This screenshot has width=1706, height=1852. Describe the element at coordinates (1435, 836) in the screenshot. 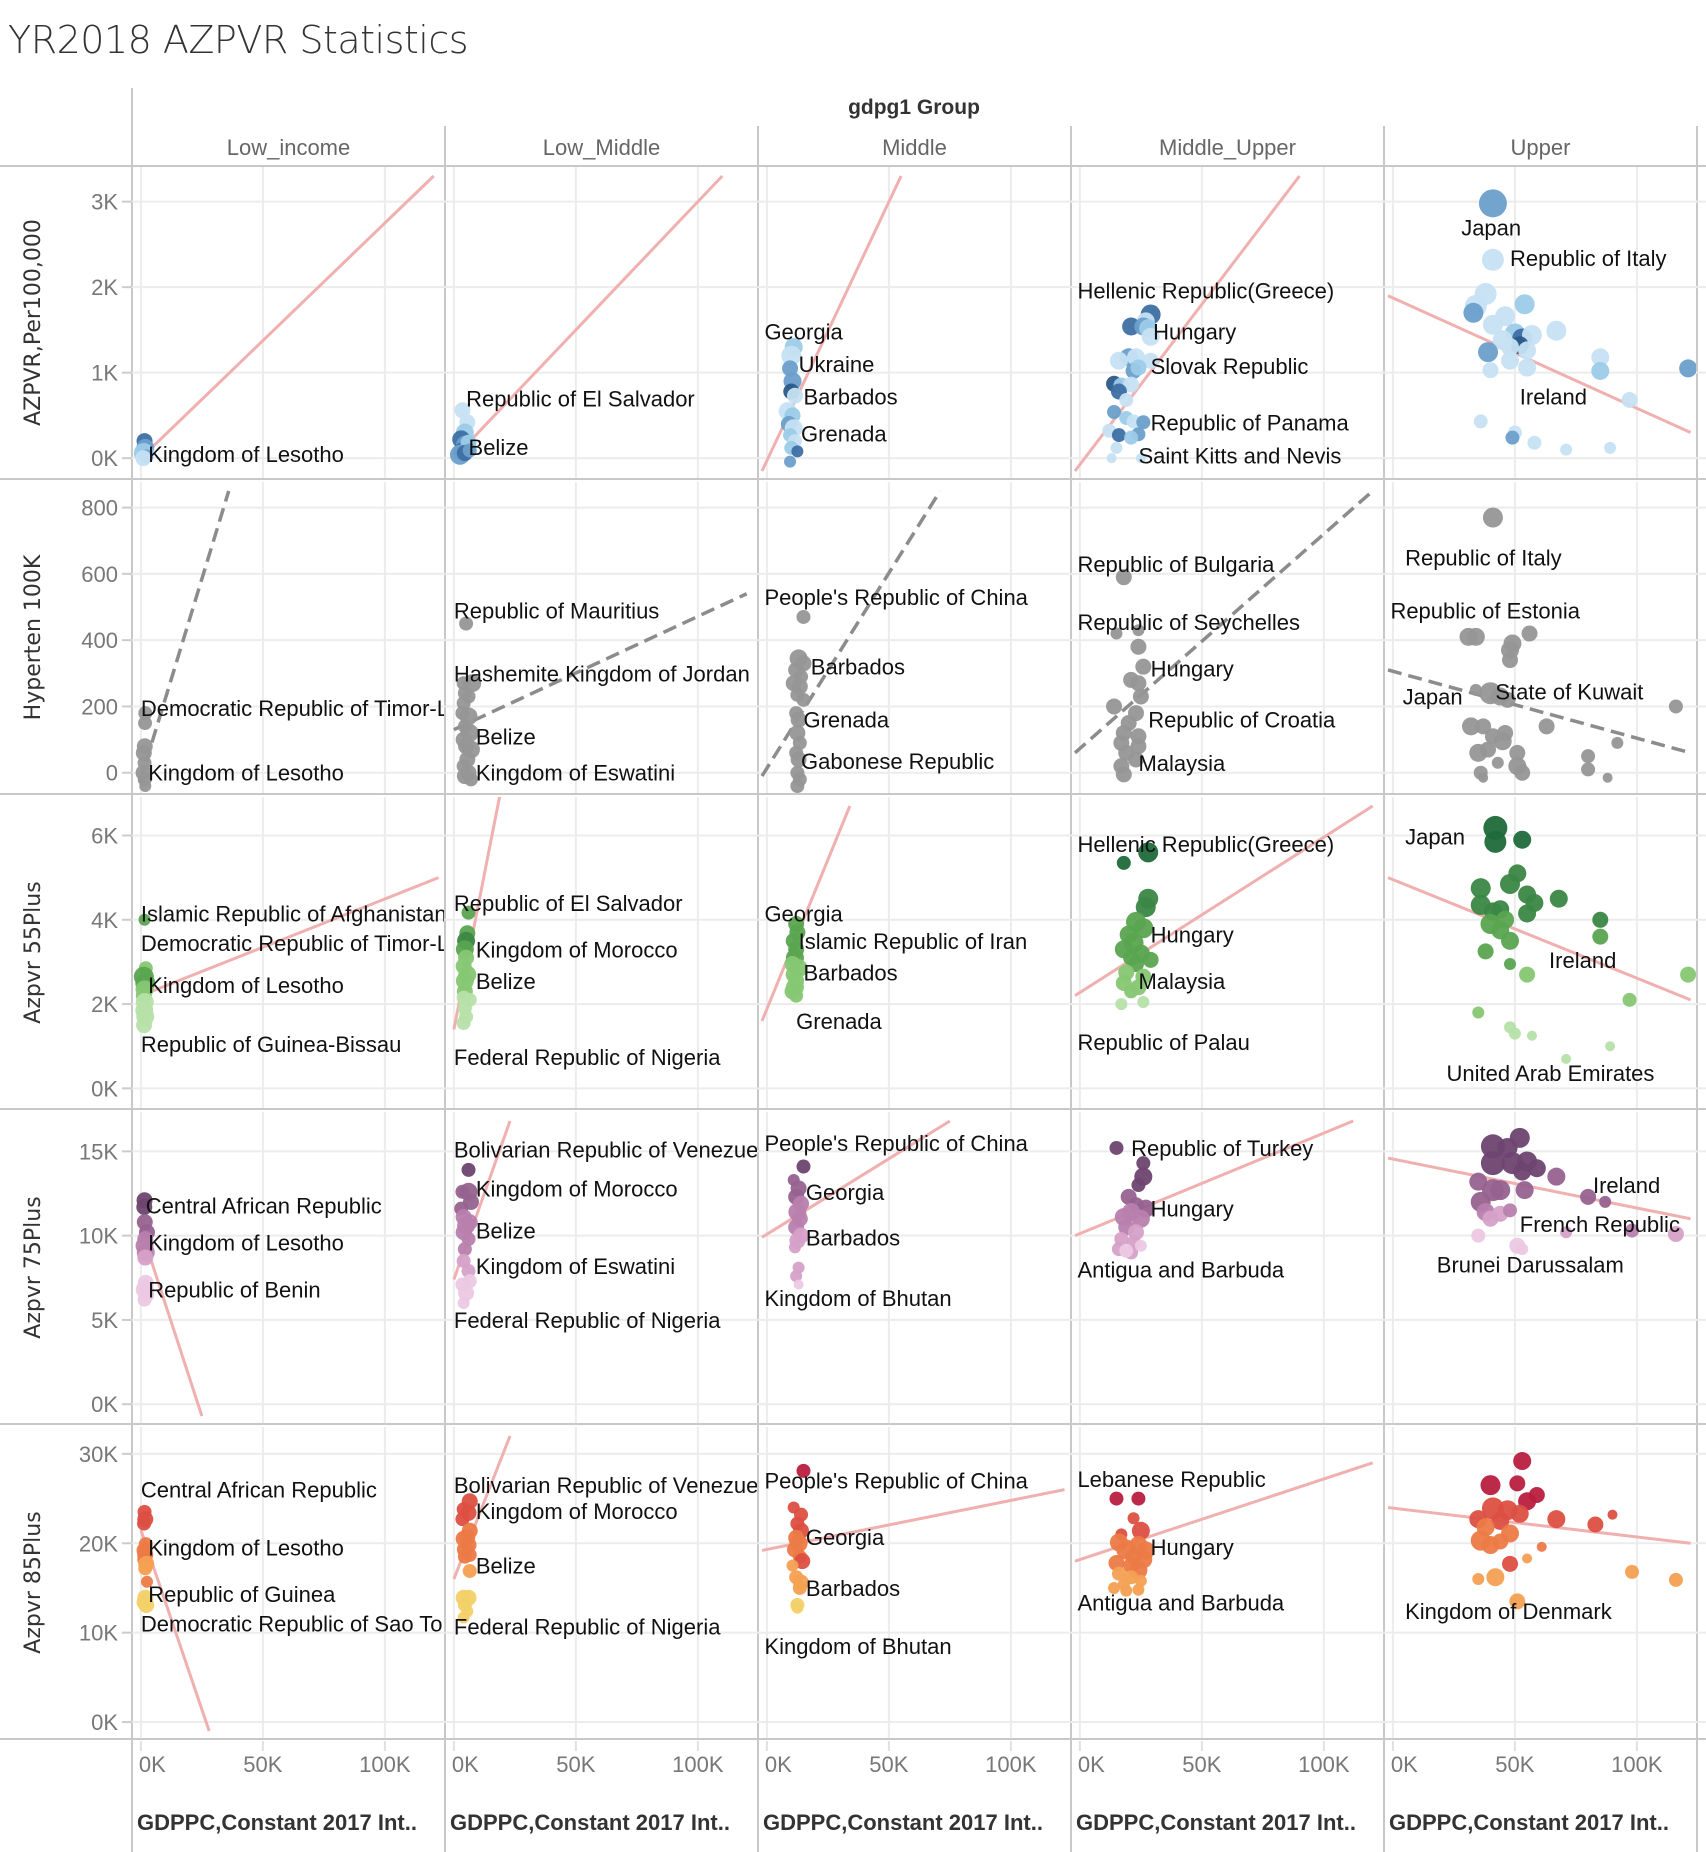

I see `mark-label: Japan` at that location.